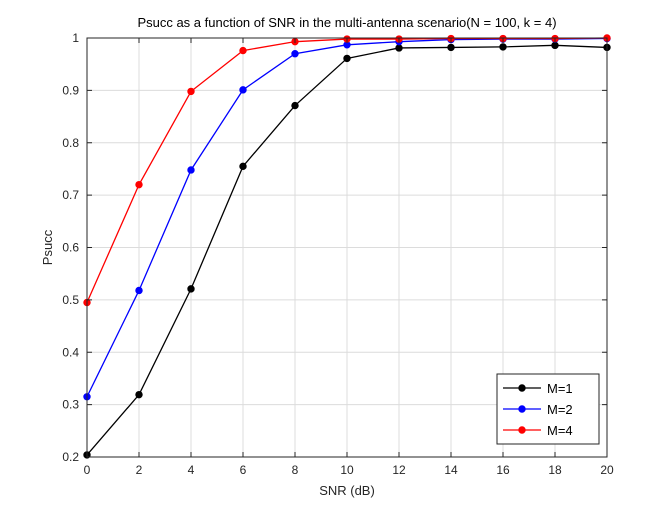 The height and width of the screenshot is (513, 671). What do you see at coordinates (538, 388) in the screenshot?
I see `legend-item: M=1` at bounding box center [538, 388].